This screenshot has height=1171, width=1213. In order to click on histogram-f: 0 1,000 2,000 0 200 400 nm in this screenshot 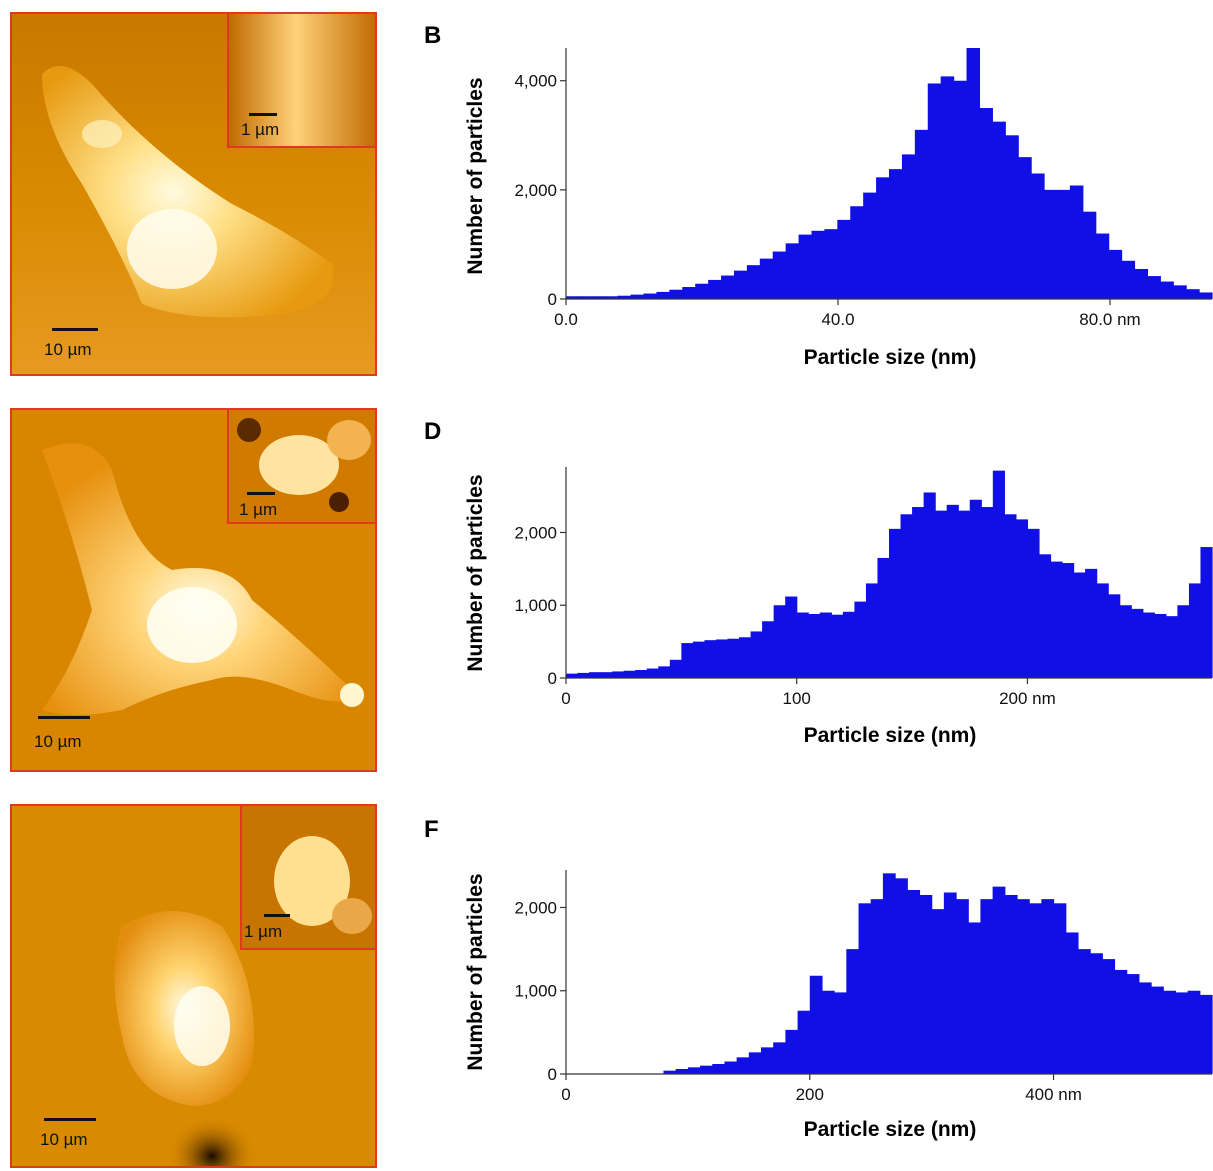, I will do `click(863, 987)`.